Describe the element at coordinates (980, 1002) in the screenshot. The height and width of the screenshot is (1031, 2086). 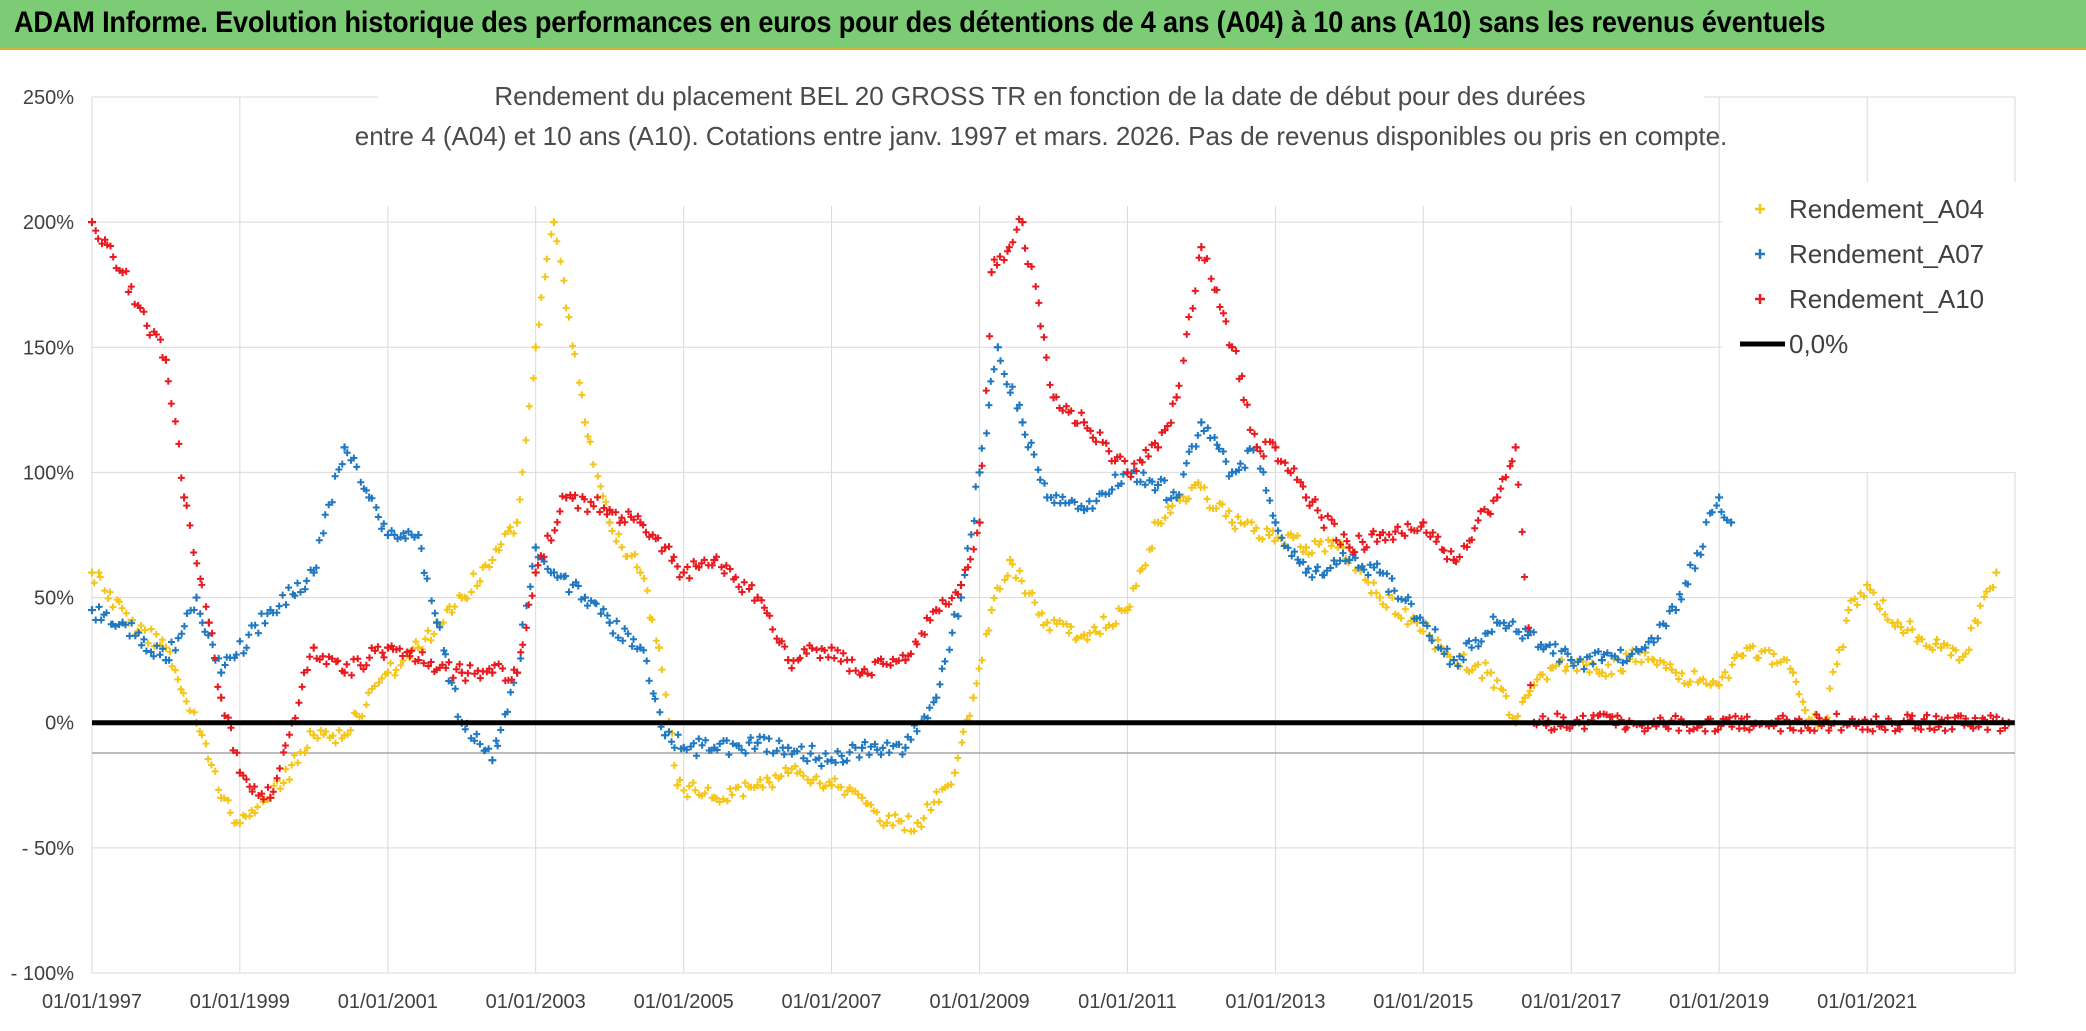
I see `x-tick-label: 01/01/2009` at that location.